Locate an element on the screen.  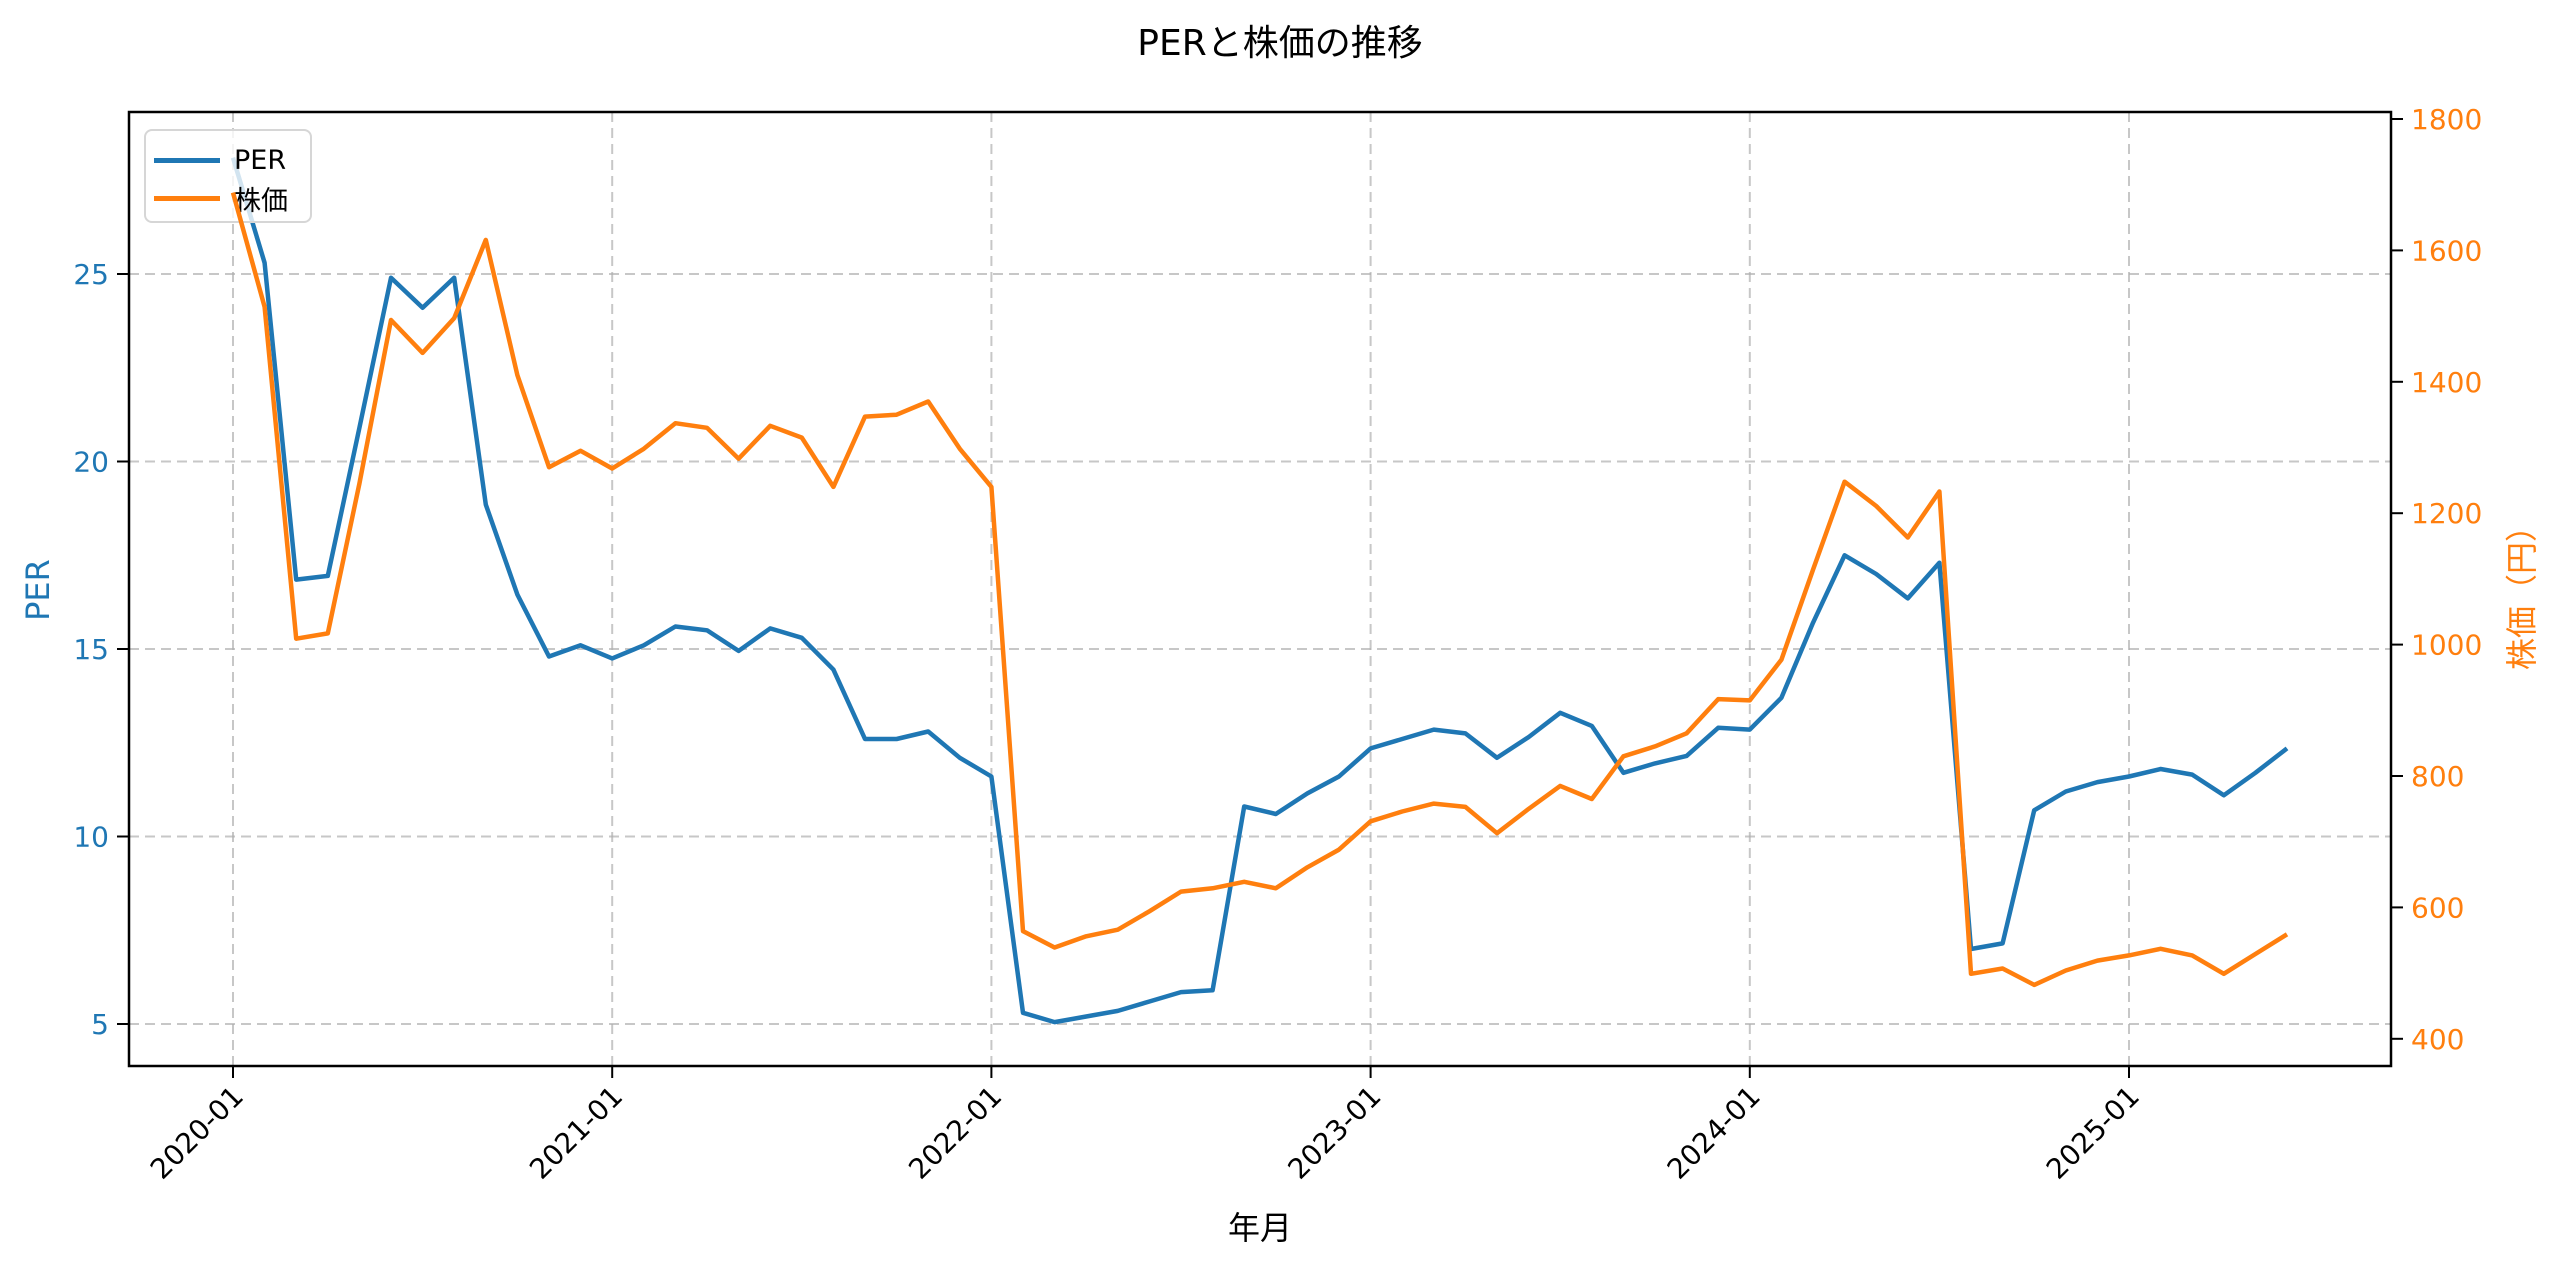
right-y-tick-label: 1400 is located at coordinates (2446, 382).